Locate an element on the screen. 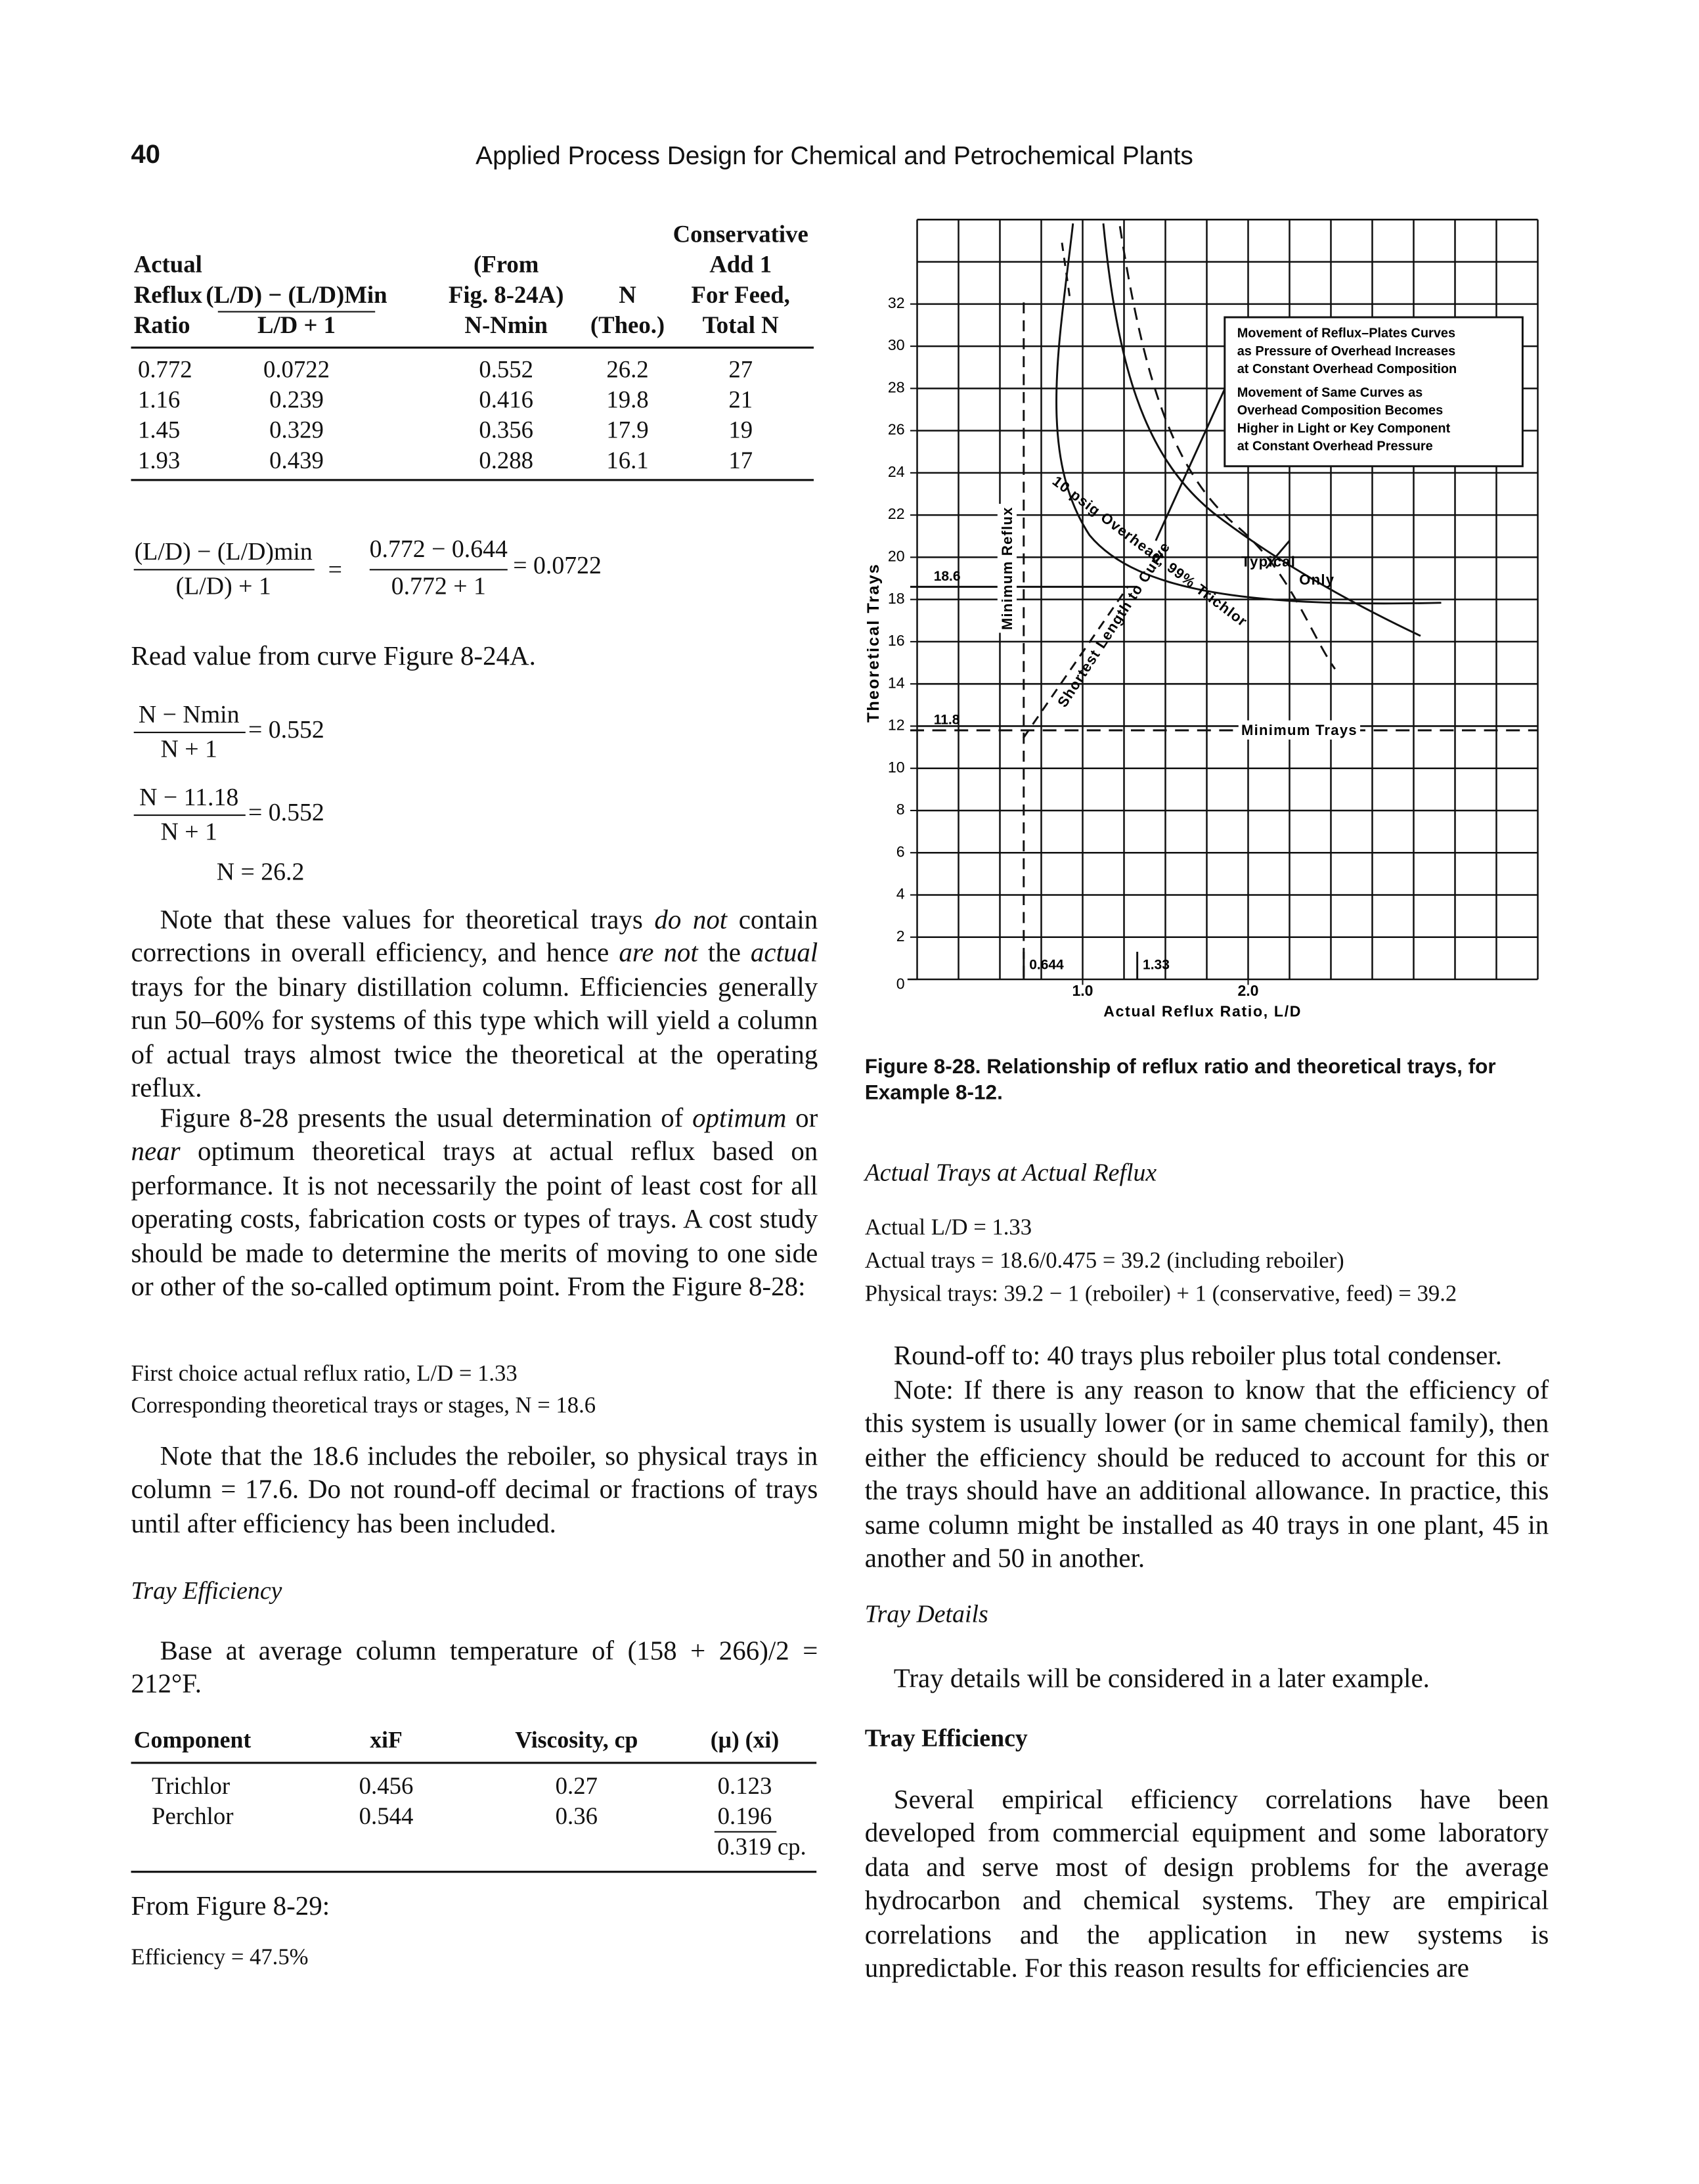  legend-box is located at coordinates (1374, 392).